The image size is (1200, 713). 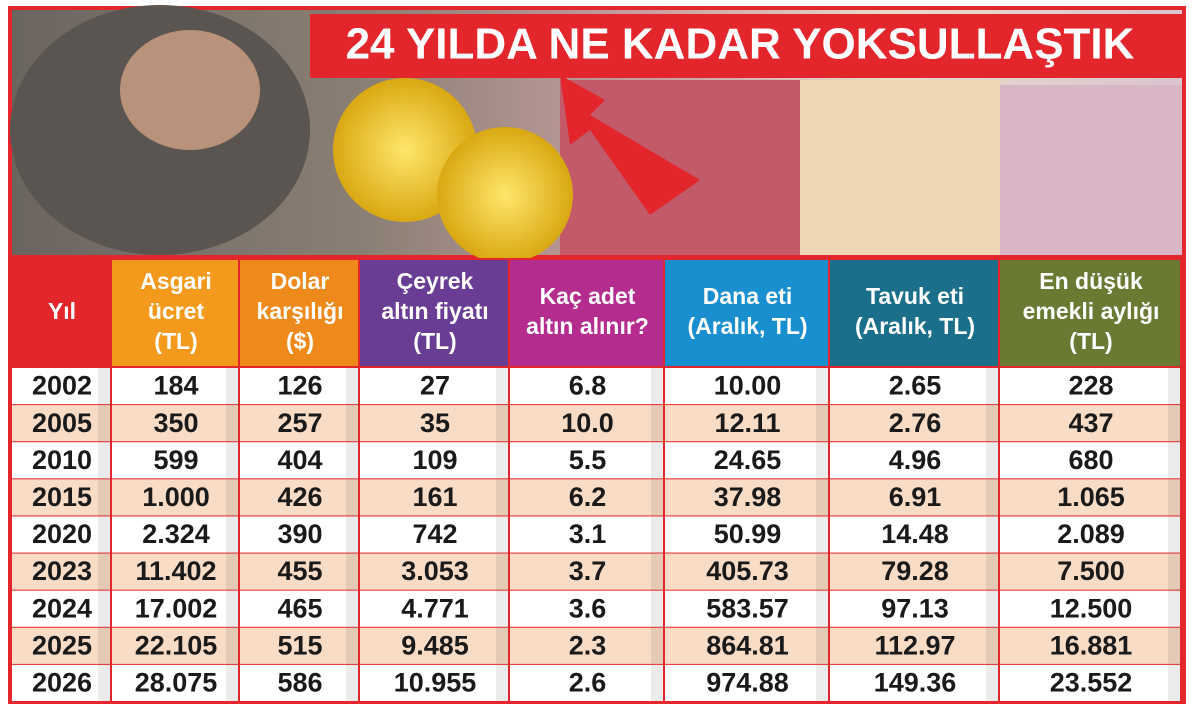 I want to click on cell-text: 2025, so click(x=62, y=645).